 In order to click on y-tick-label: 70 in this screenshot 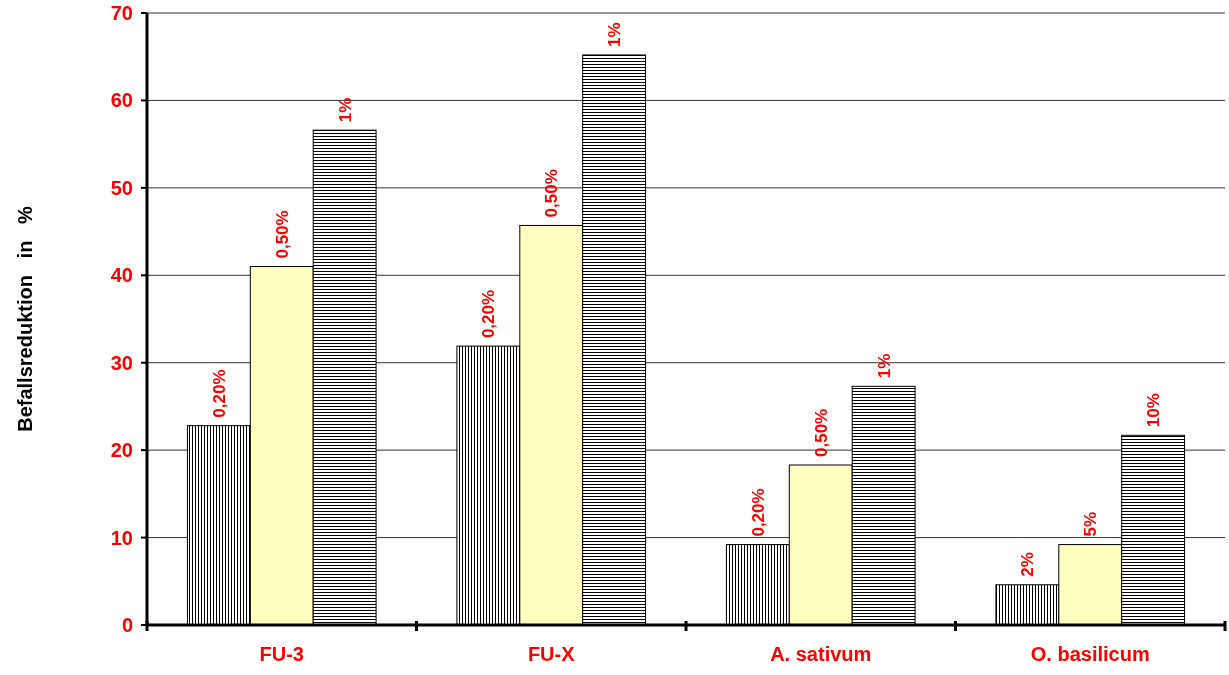, I will do `click(121, 13)`.